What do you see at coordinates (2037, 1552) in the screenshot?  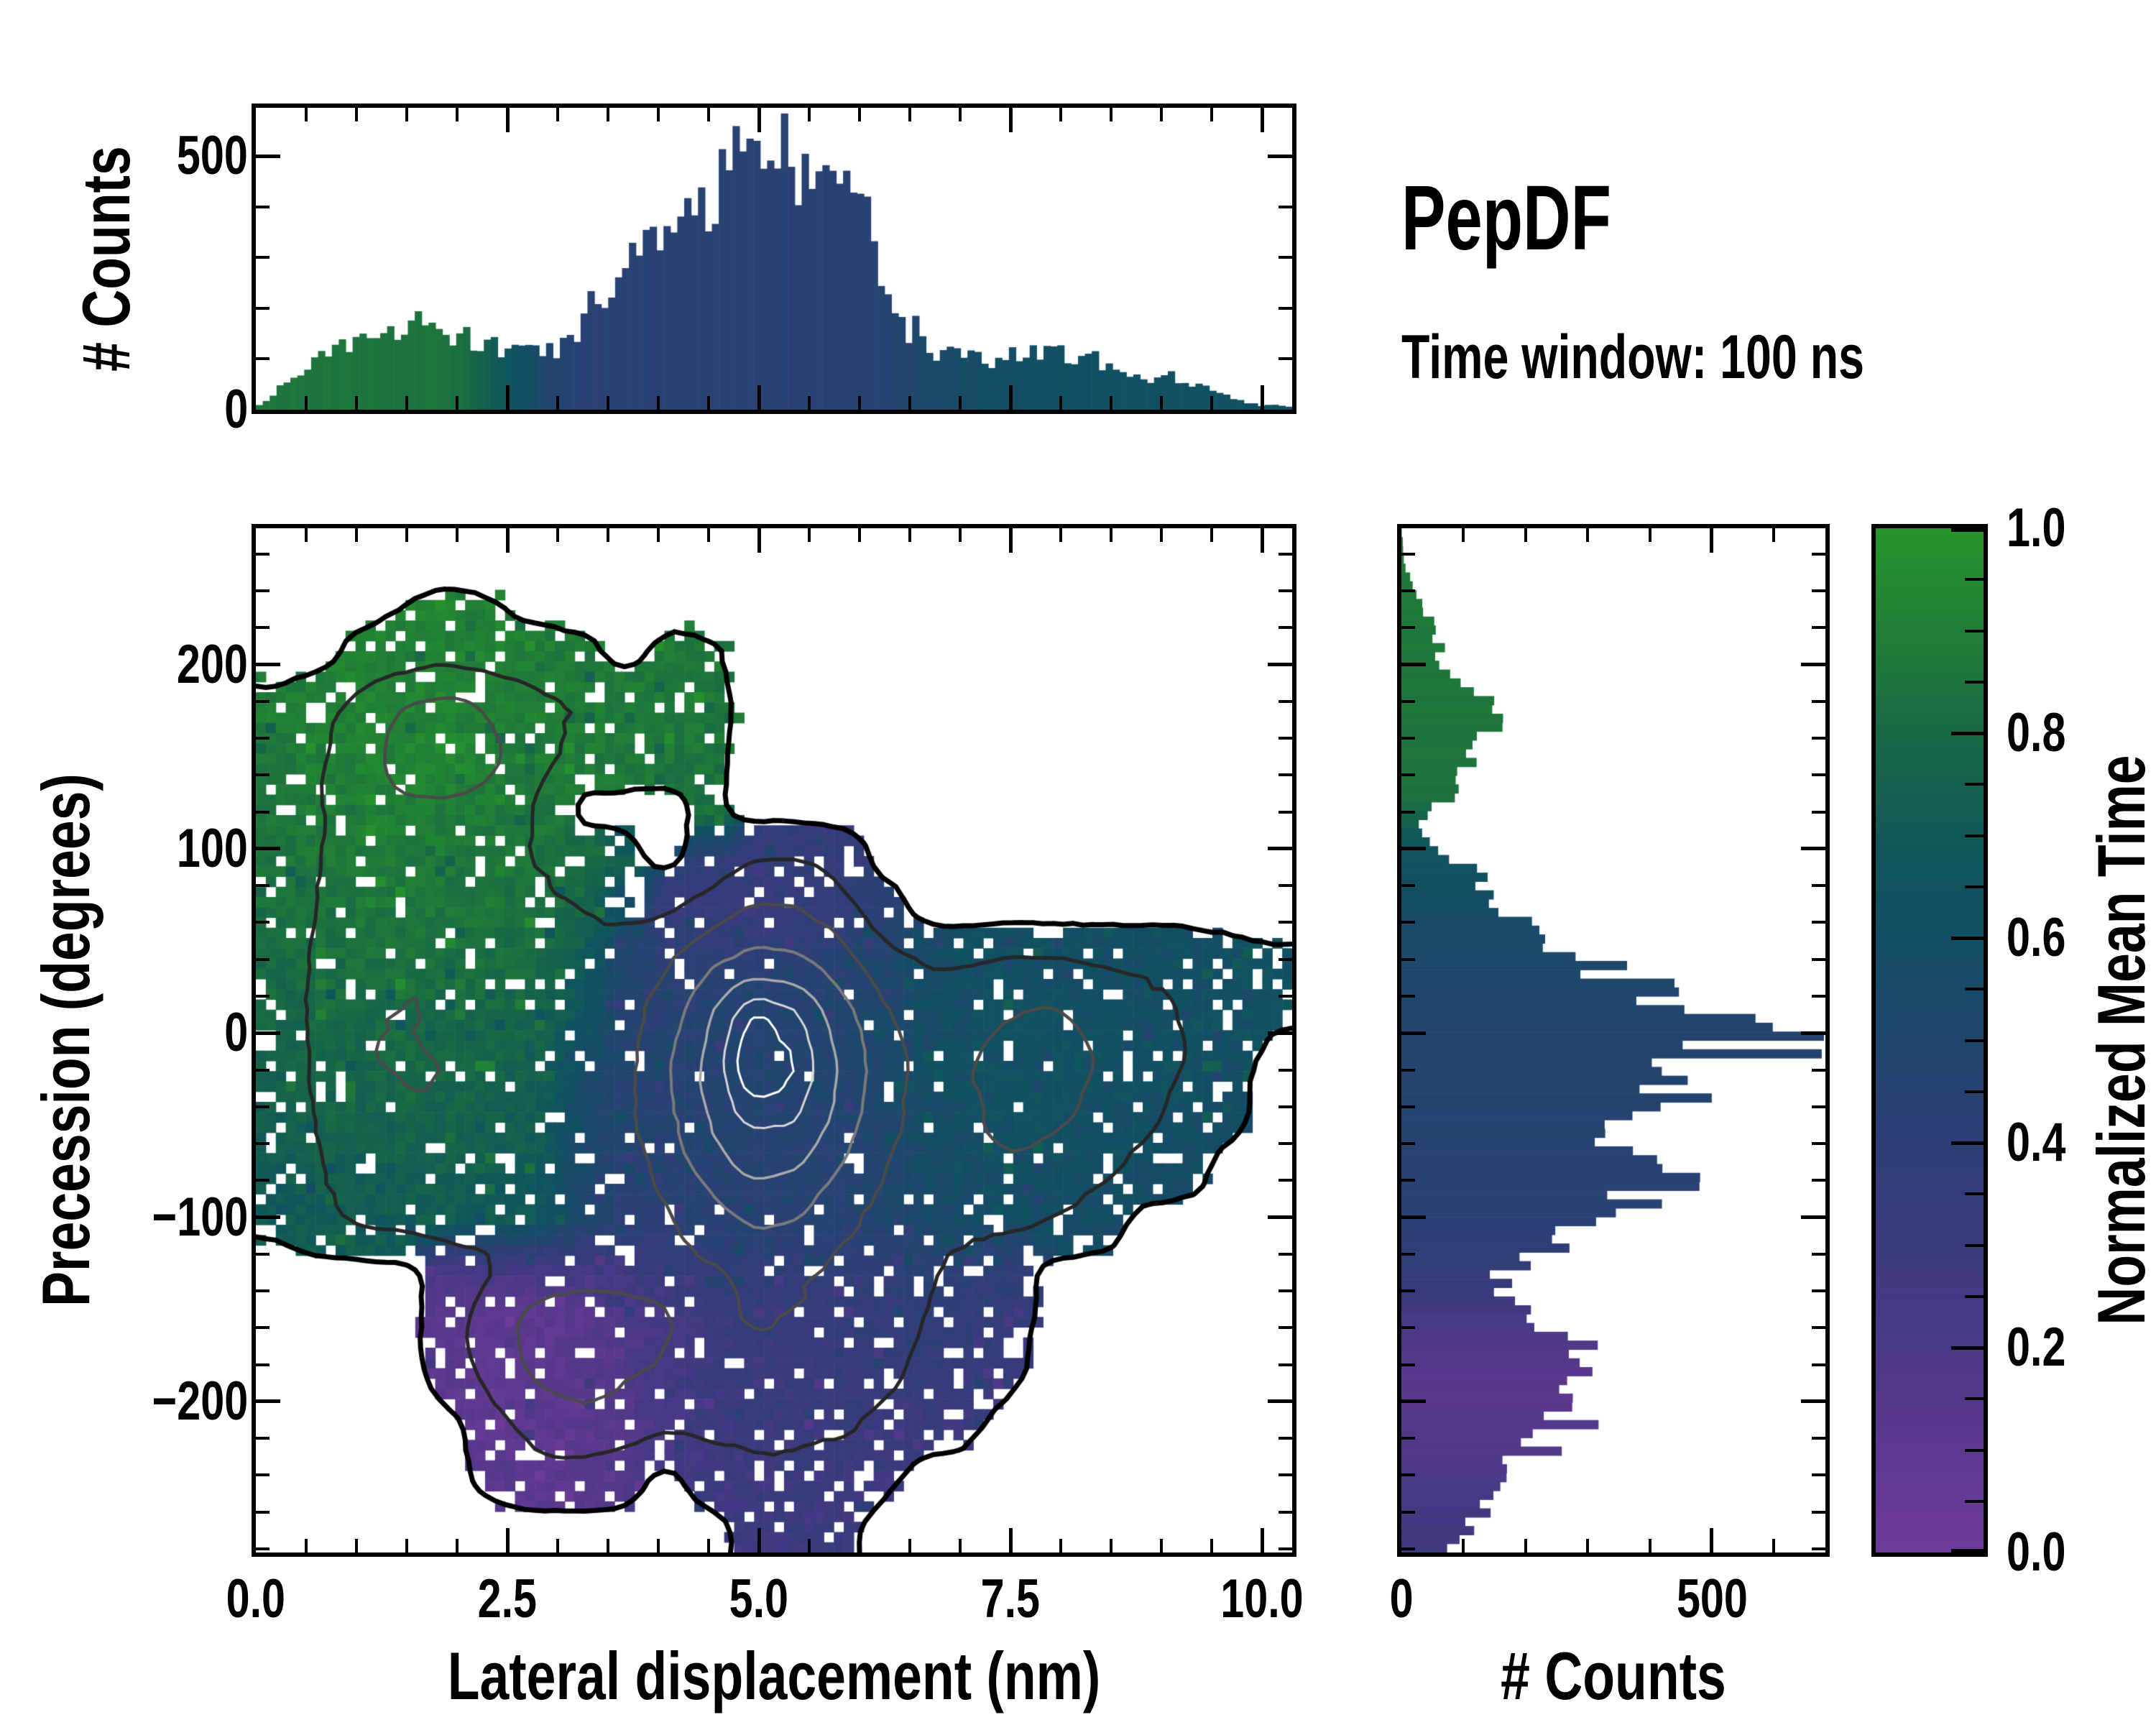 I see `colorbar-tick-label: 0.0` at bounding box center [2037, 1552].